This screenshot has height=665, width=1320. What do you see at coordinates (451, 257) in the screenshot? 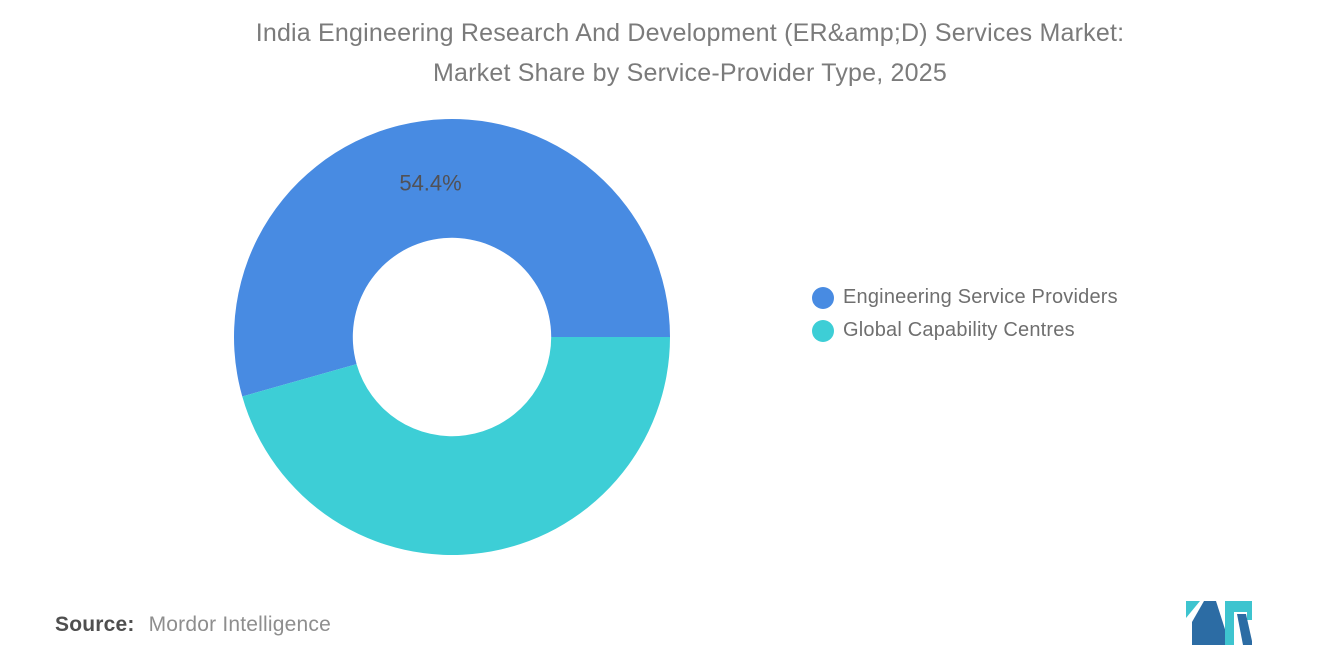
I see `donut-slice-engineering-service-providers` at bounding box center [451, 257].